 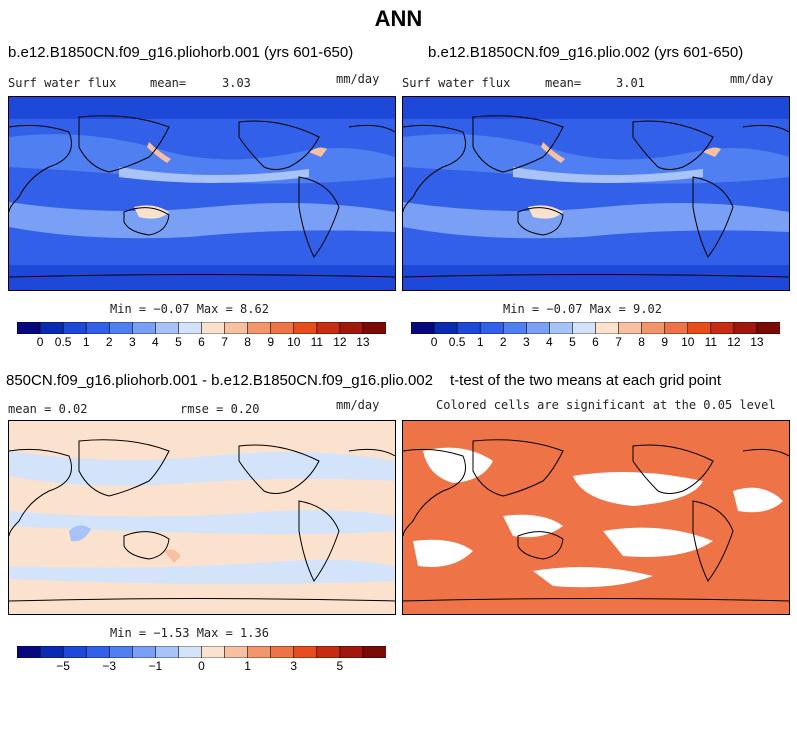 What do you see at coordinates (549, 342) in the screenshot?
I see `colorbar-tick-label: 4` at bounding box center [549, 342].